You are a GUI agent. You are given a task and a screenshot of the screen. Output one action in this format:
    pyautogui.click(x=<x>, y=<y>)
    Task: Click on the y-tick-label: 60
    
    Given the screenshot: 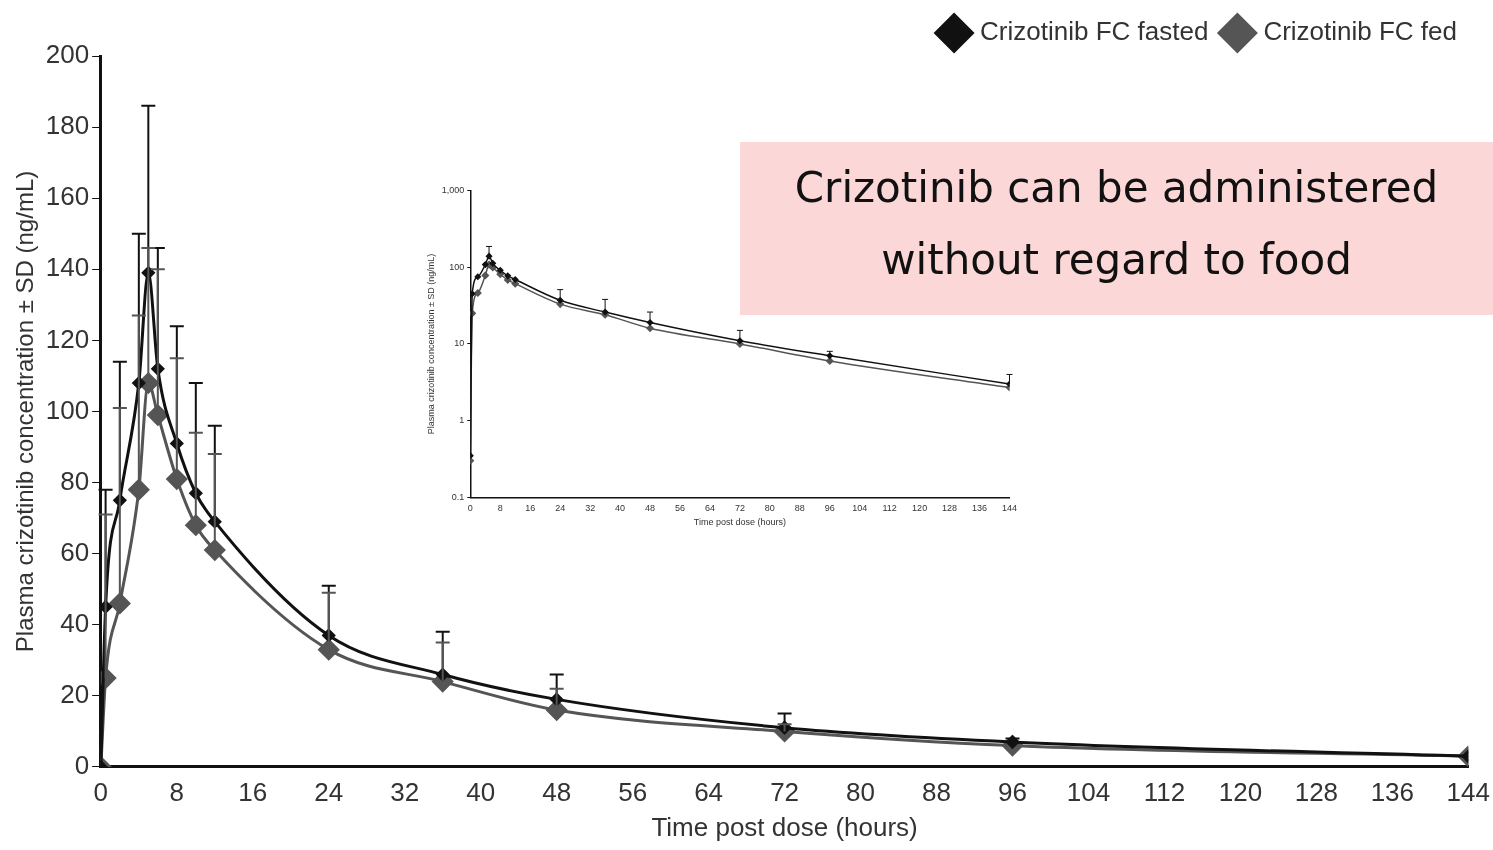 What is the action you would take?
    pyautogui.click(x=75, y=551)
    